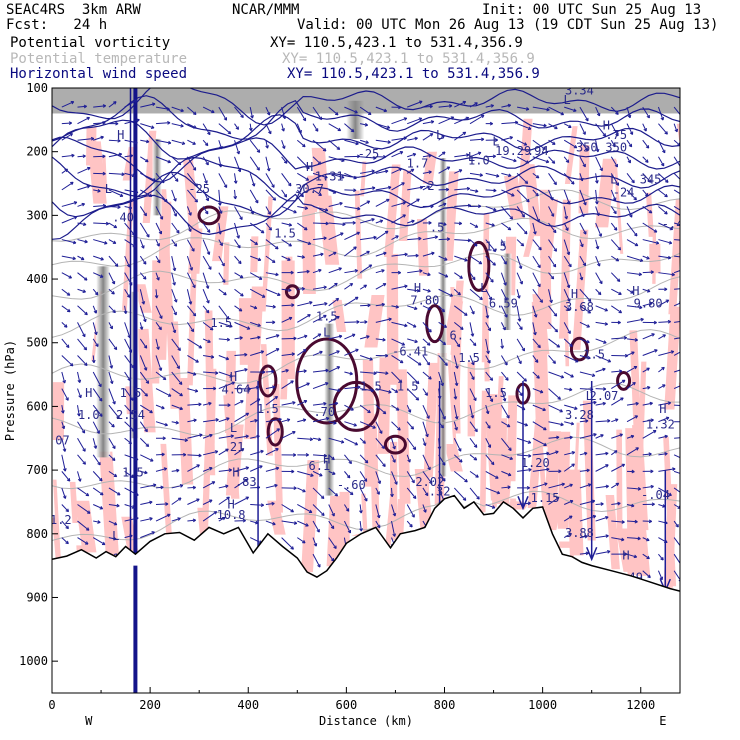 This screenshot has width=740, height=740. I want to click on pv-core, so click(157, 177).